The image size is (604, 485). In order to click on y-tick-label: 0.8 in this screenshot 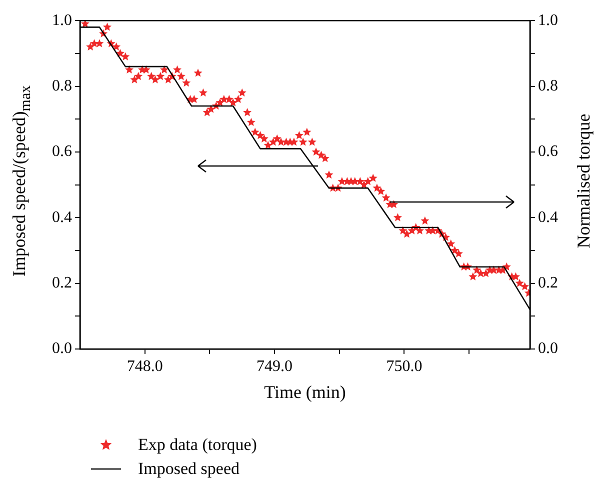, I will do `click(62, 85)`.